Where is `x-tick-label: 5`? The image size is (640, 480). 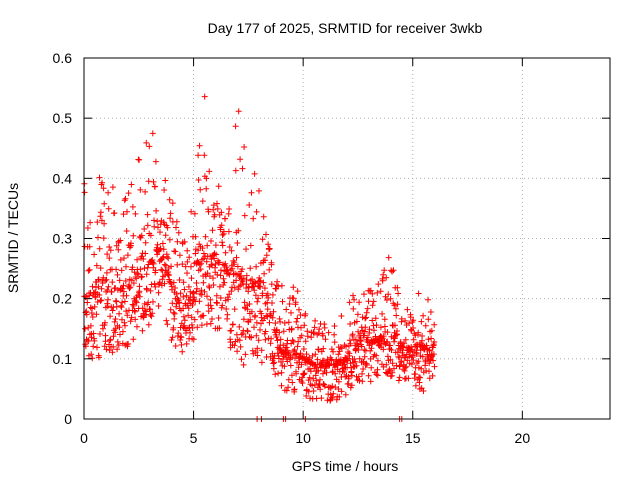 x-tick-label: 5 is located at coordinates (194, 438).